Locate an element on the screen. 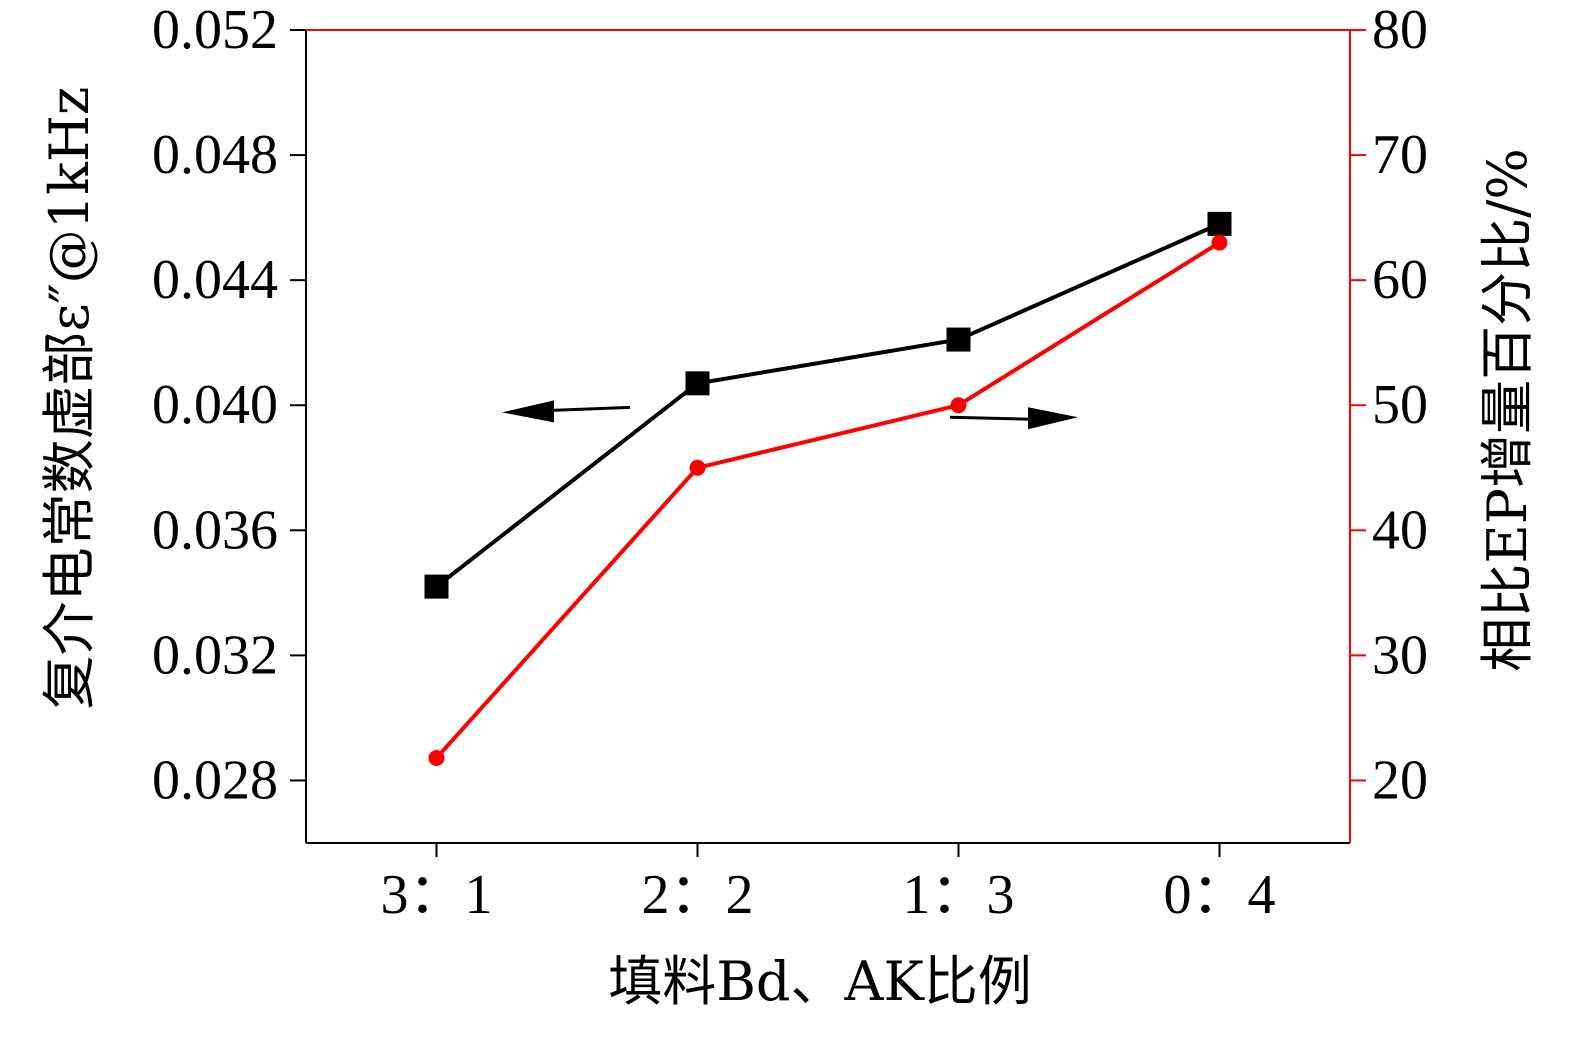 This screenshot has width=1585, height=1037. right-y-tick-label: 70 is located at coordinates (1400, 155).